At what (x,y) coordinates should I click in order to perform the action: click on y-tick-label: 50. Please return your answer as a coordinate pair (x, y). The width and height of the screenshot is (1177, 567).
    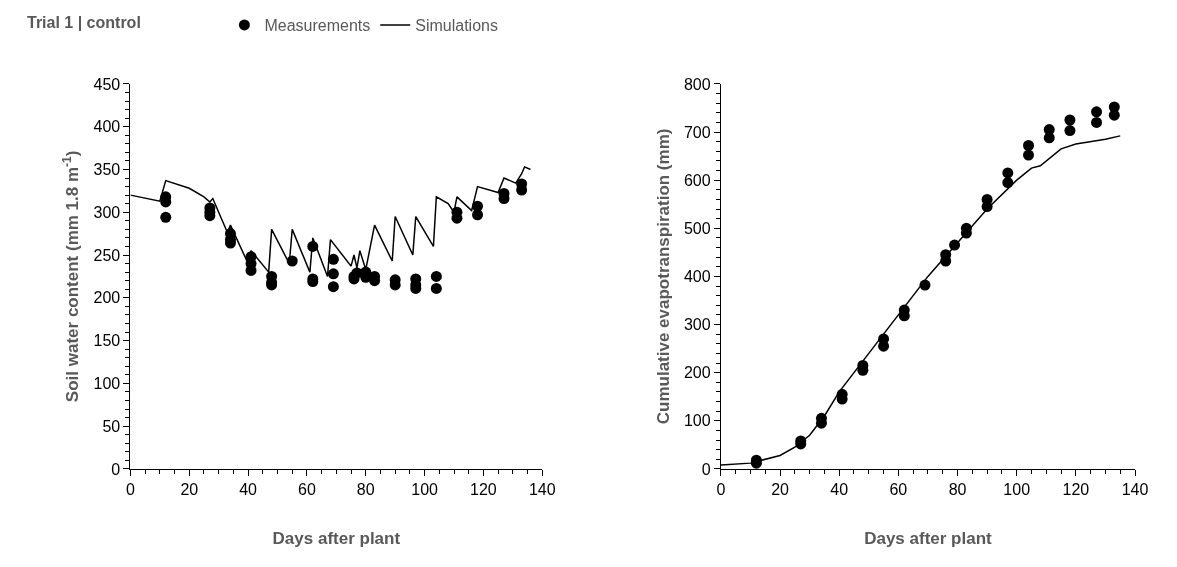
    Looking at the image, I should click on (111, 426).